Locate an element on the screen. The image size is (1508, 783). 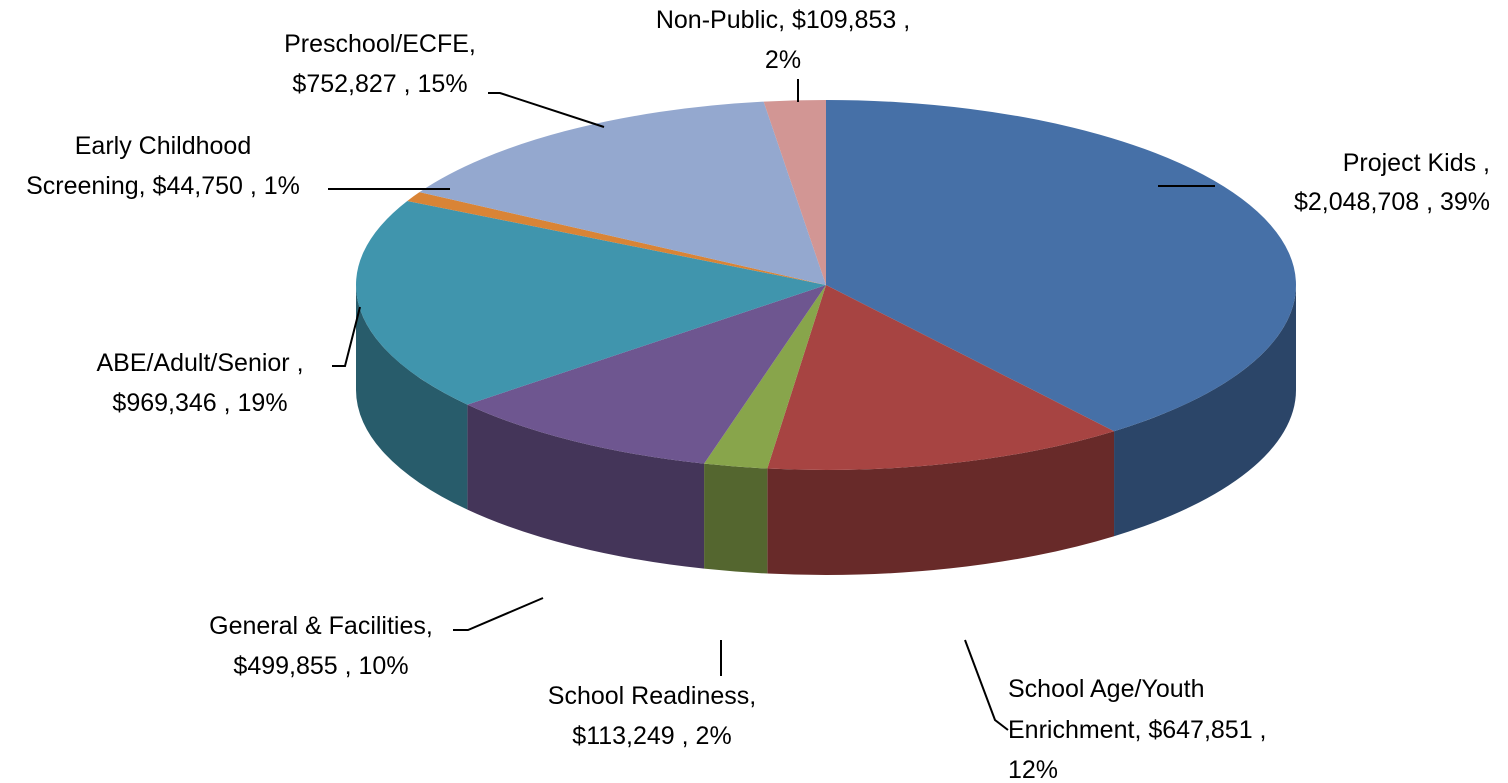
pie-slice-school-readiness is located at coordinates (765, 377).